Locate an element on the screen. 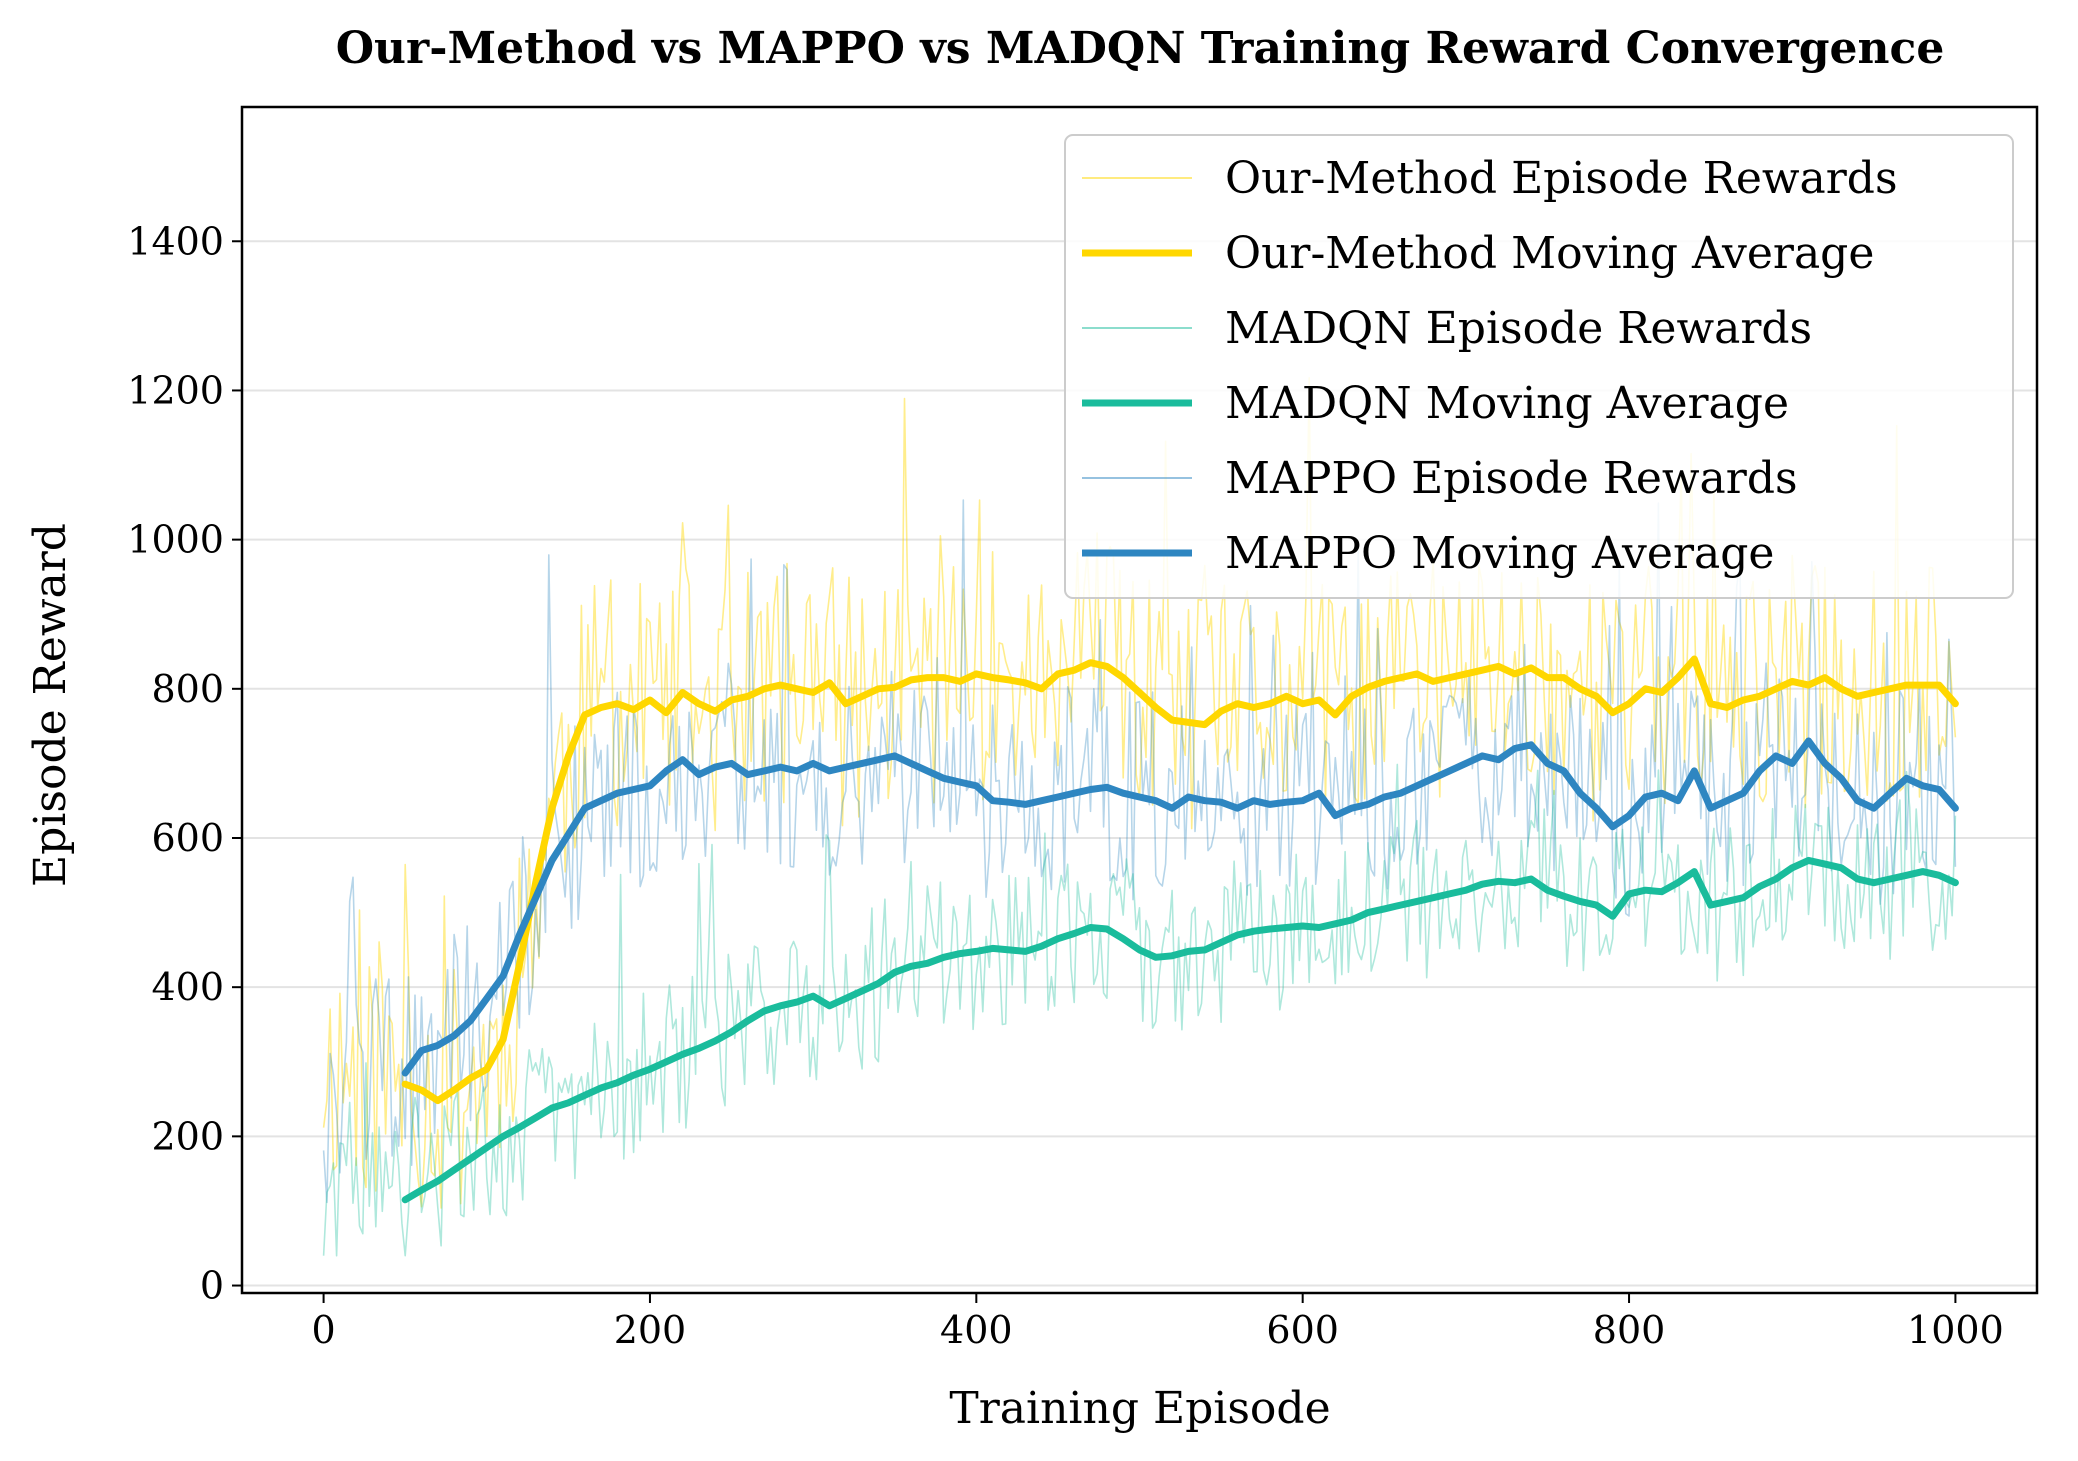  x-tick-label: 600 is located at coordinates (1302, 1330).